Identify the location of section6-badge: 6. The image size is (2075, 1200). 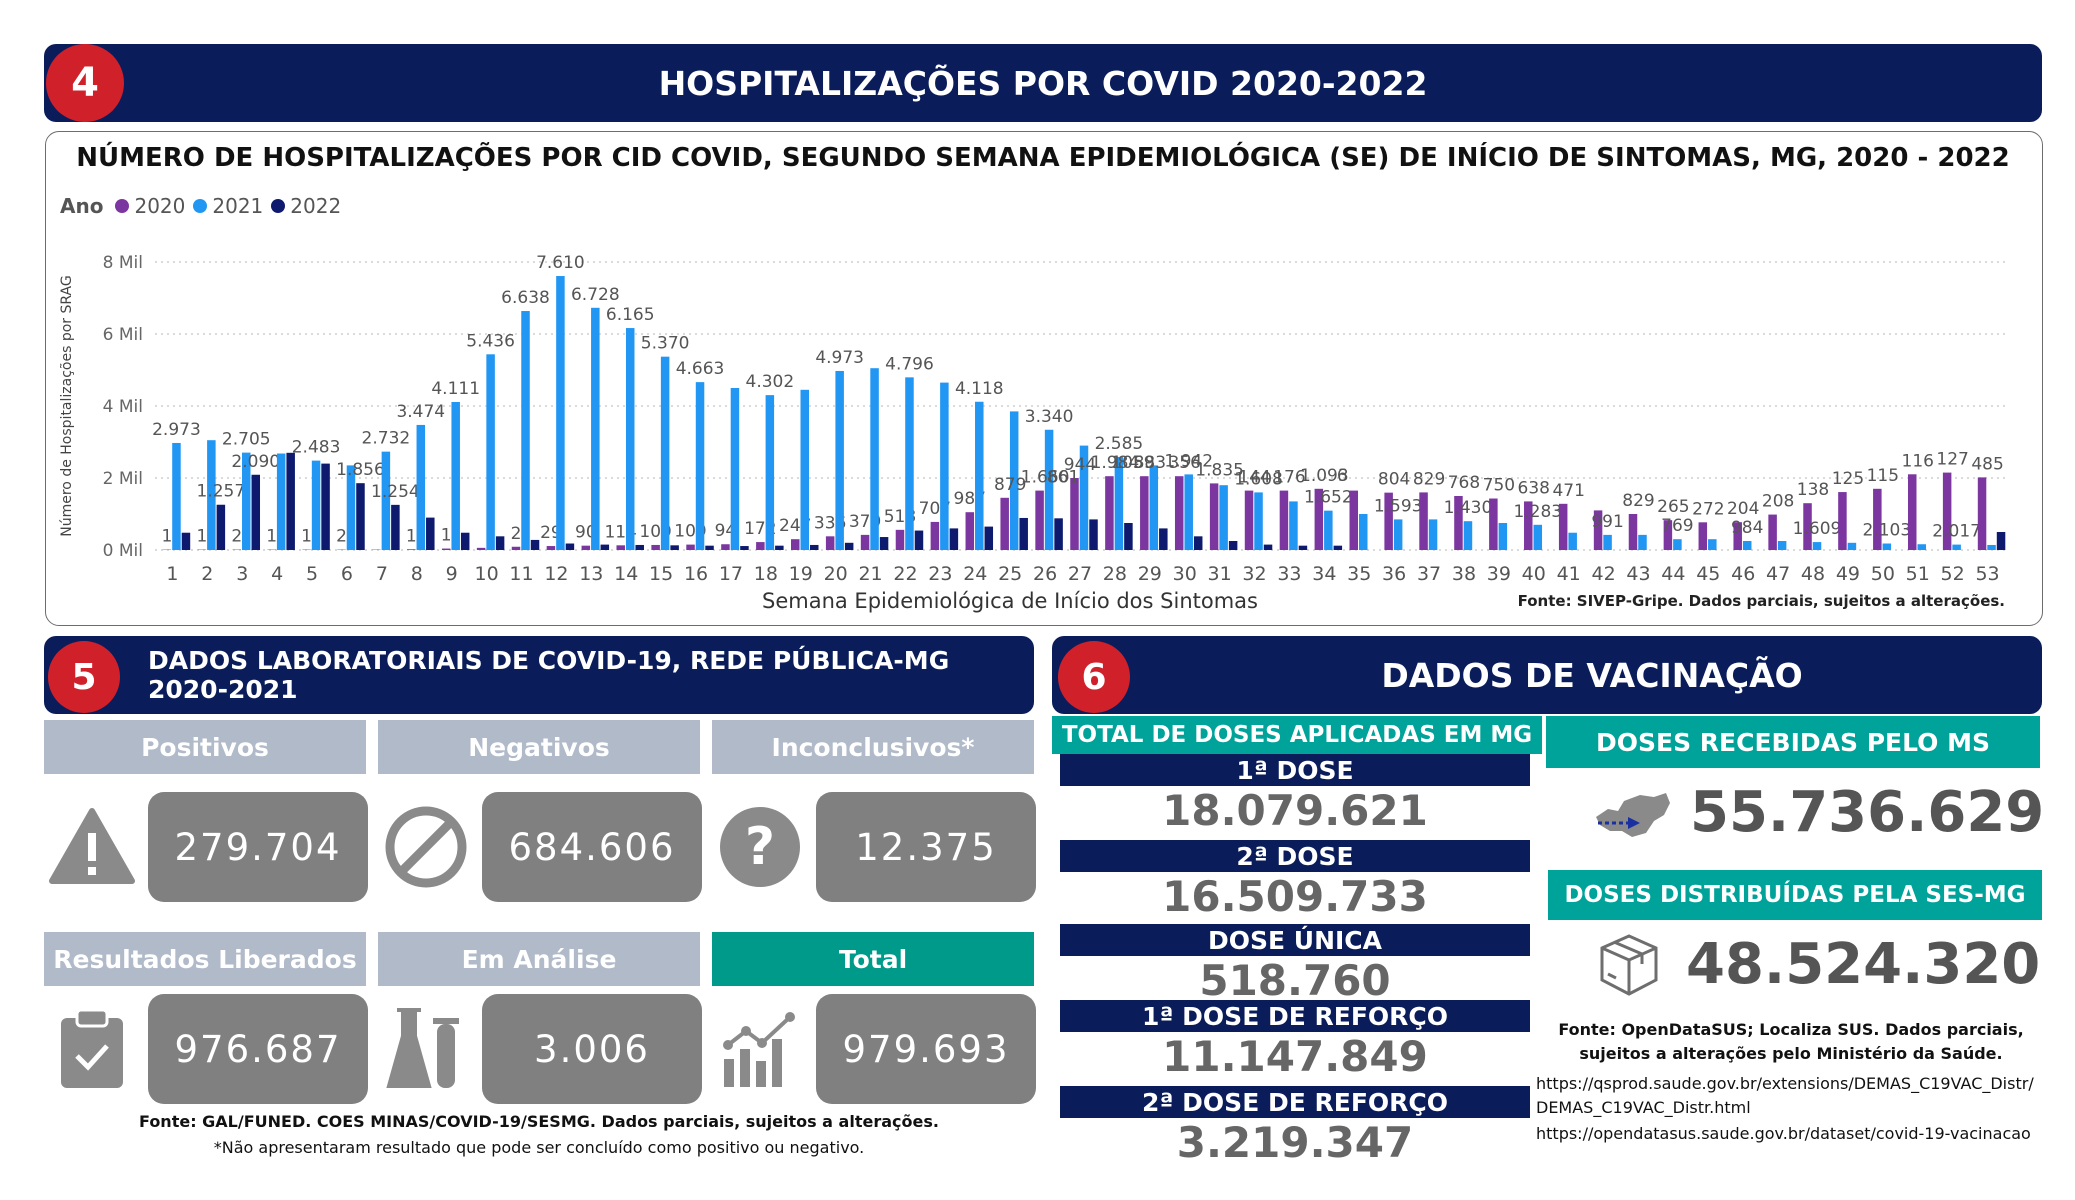
(1094, 677).